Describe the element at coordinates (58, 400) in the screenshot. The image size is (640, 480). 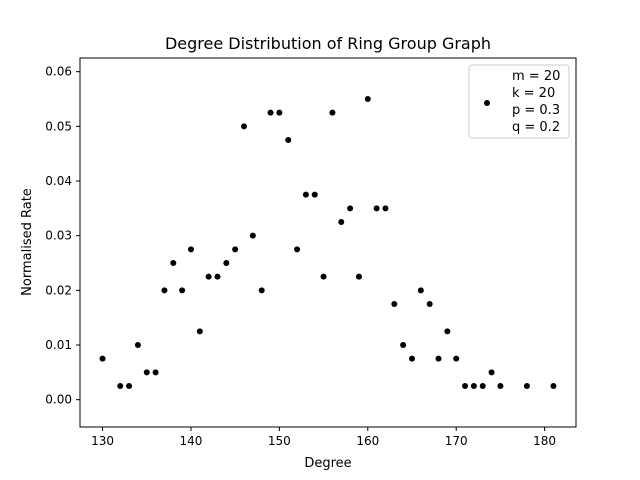
I see `y-tick-label: 0.00` at that location.